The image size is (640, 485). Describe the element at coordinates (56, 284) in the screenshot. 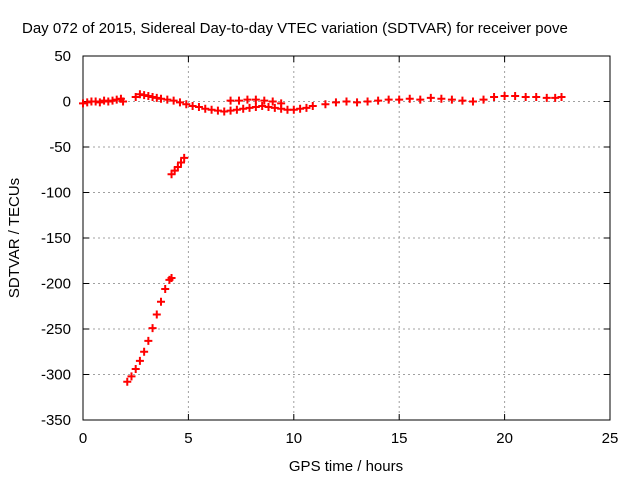

I see `y-tick-label: -200` at that location.